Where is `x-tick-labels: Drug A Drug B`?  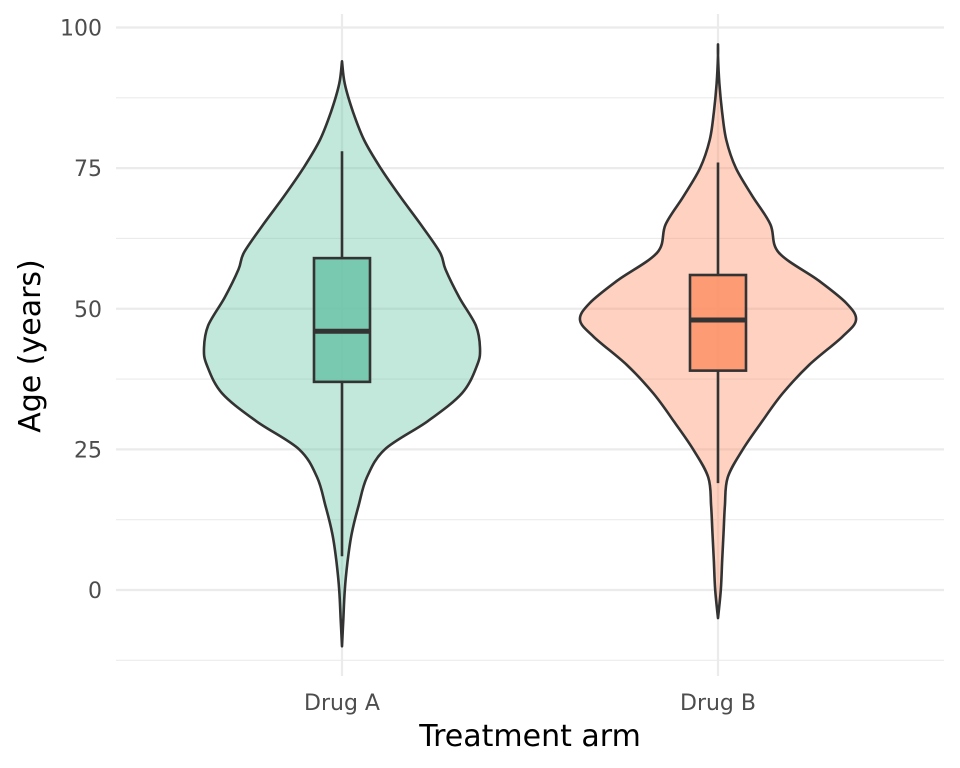 x-tick-labels: Drug A Drug B is located at coordinates (530, 703).